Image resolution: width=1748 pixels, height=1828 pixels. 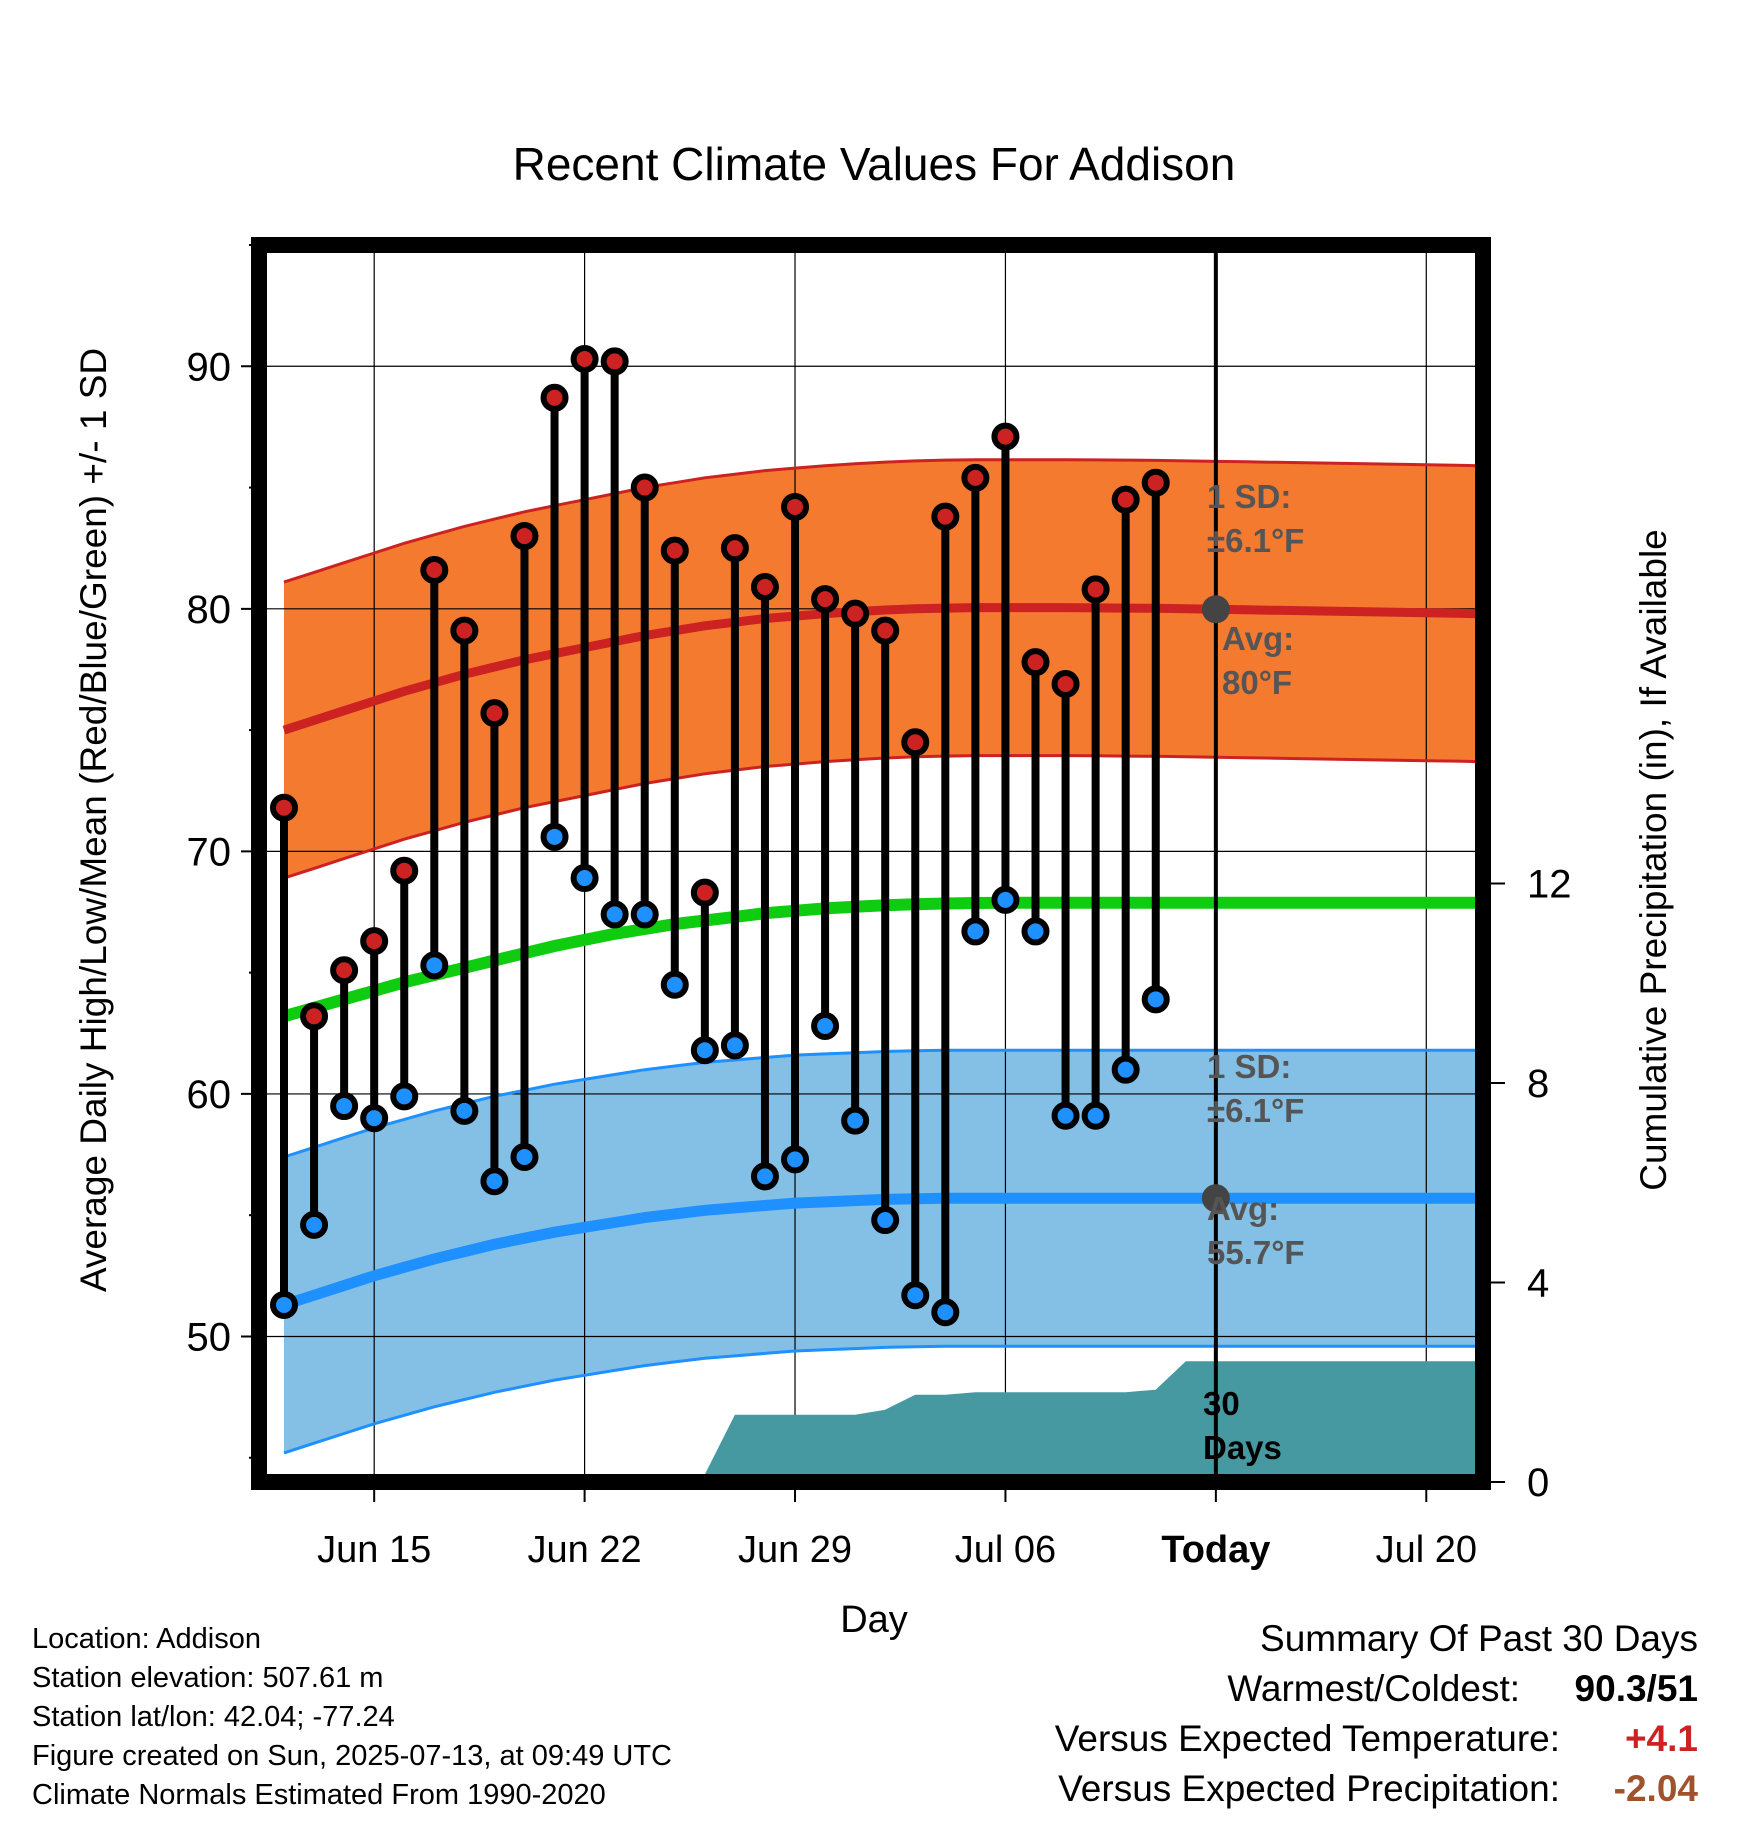 What do you see at coordinates (1215, 1198) in the screenshot?
I see `low-avg-marker` at bounding box center [1215, 1198].